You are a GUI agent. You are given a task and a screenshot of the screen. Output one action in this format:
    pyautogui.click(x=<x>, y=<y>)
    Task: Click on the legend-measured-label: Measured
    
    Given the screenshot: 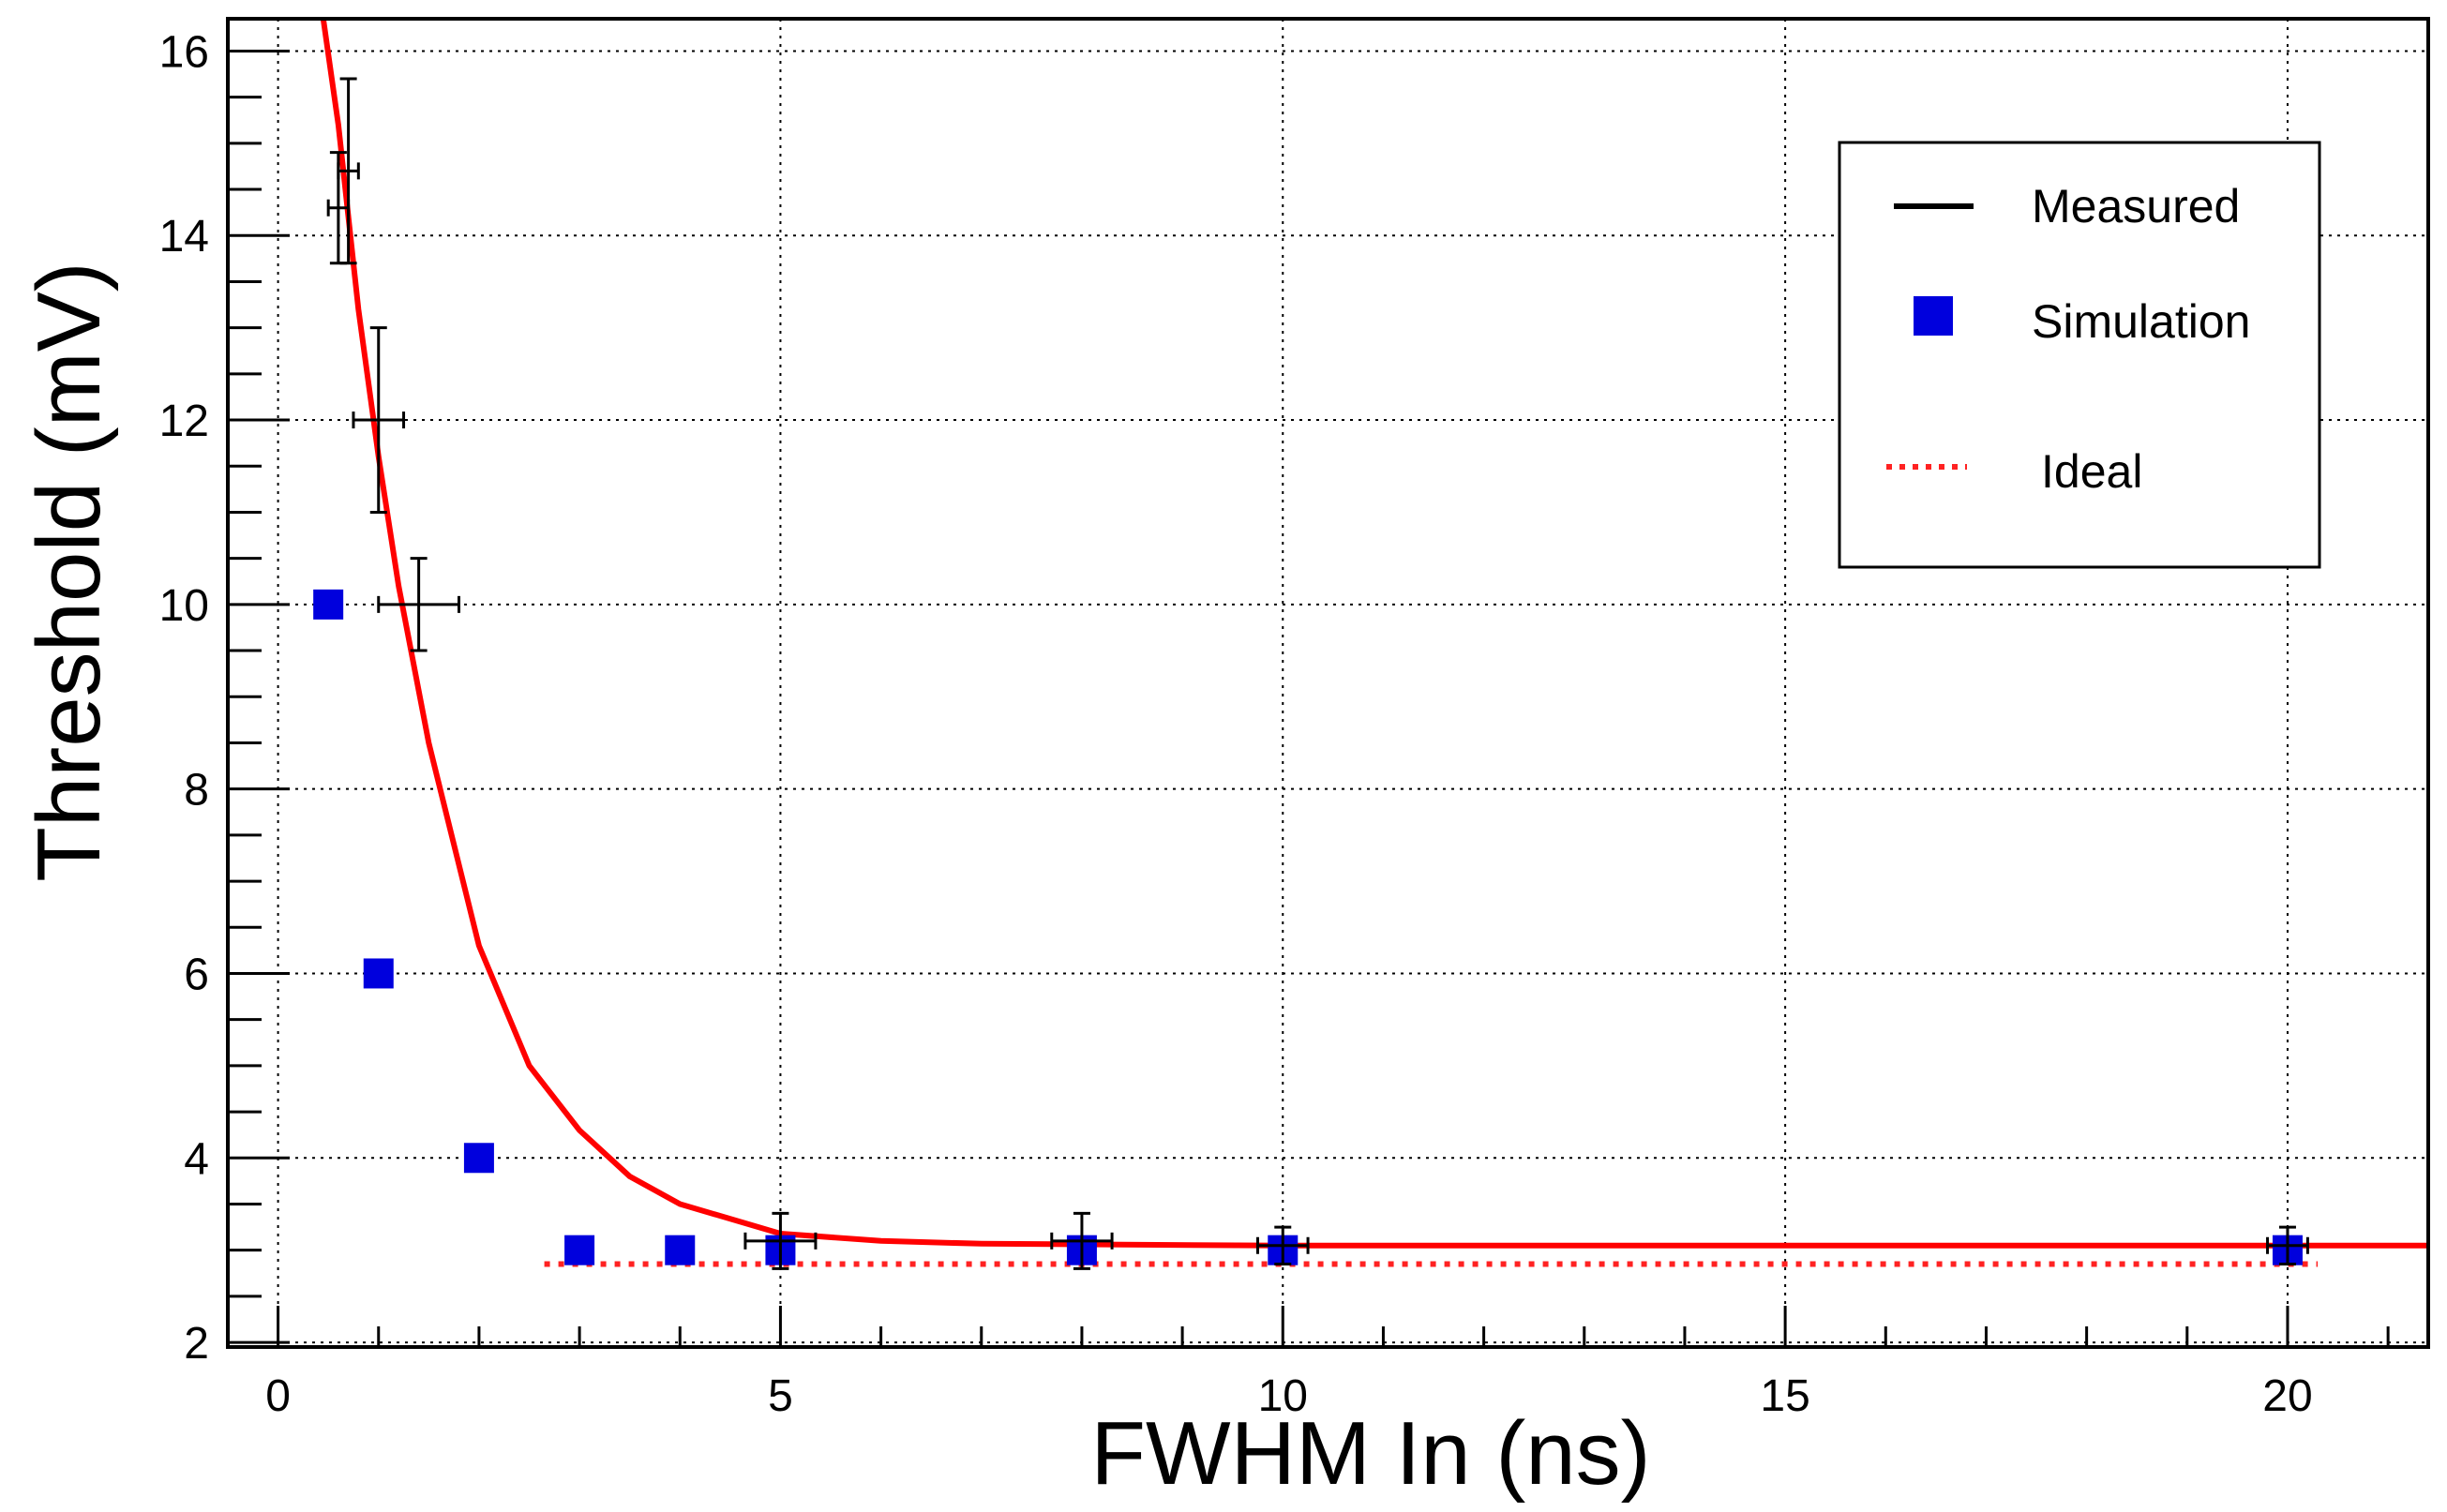 What is the action you would take?
    pyautogui.click(x=2136, y=206)
    